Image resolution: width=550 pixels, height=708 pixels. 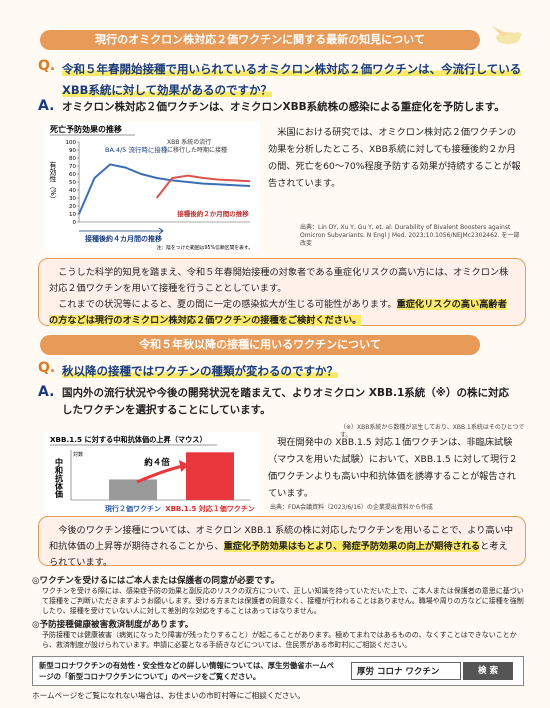 What do you see at coordinates (72, 183) in the screenshot?
I see `y-tick-label: 50` at bounding box center [72, 183].